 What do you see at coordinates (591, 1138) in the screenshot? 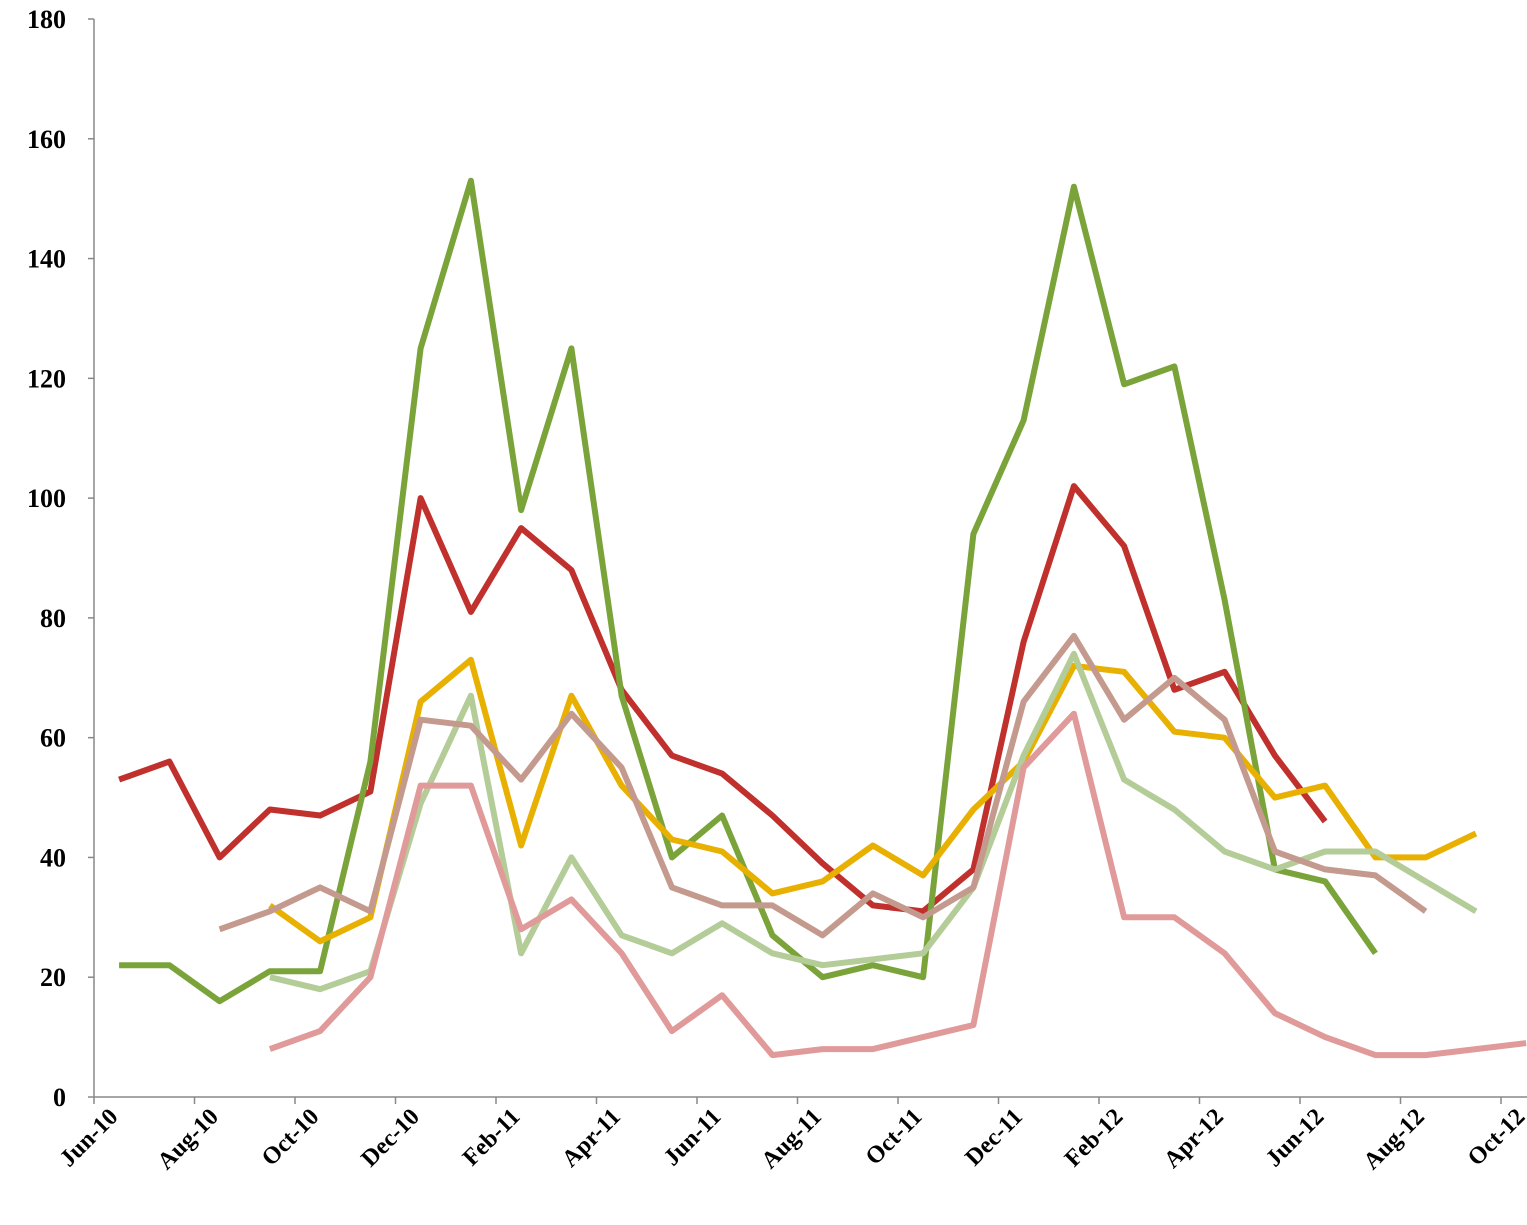
I see `x-tick-label: Apr-11` at bounding box center [591, 1138].